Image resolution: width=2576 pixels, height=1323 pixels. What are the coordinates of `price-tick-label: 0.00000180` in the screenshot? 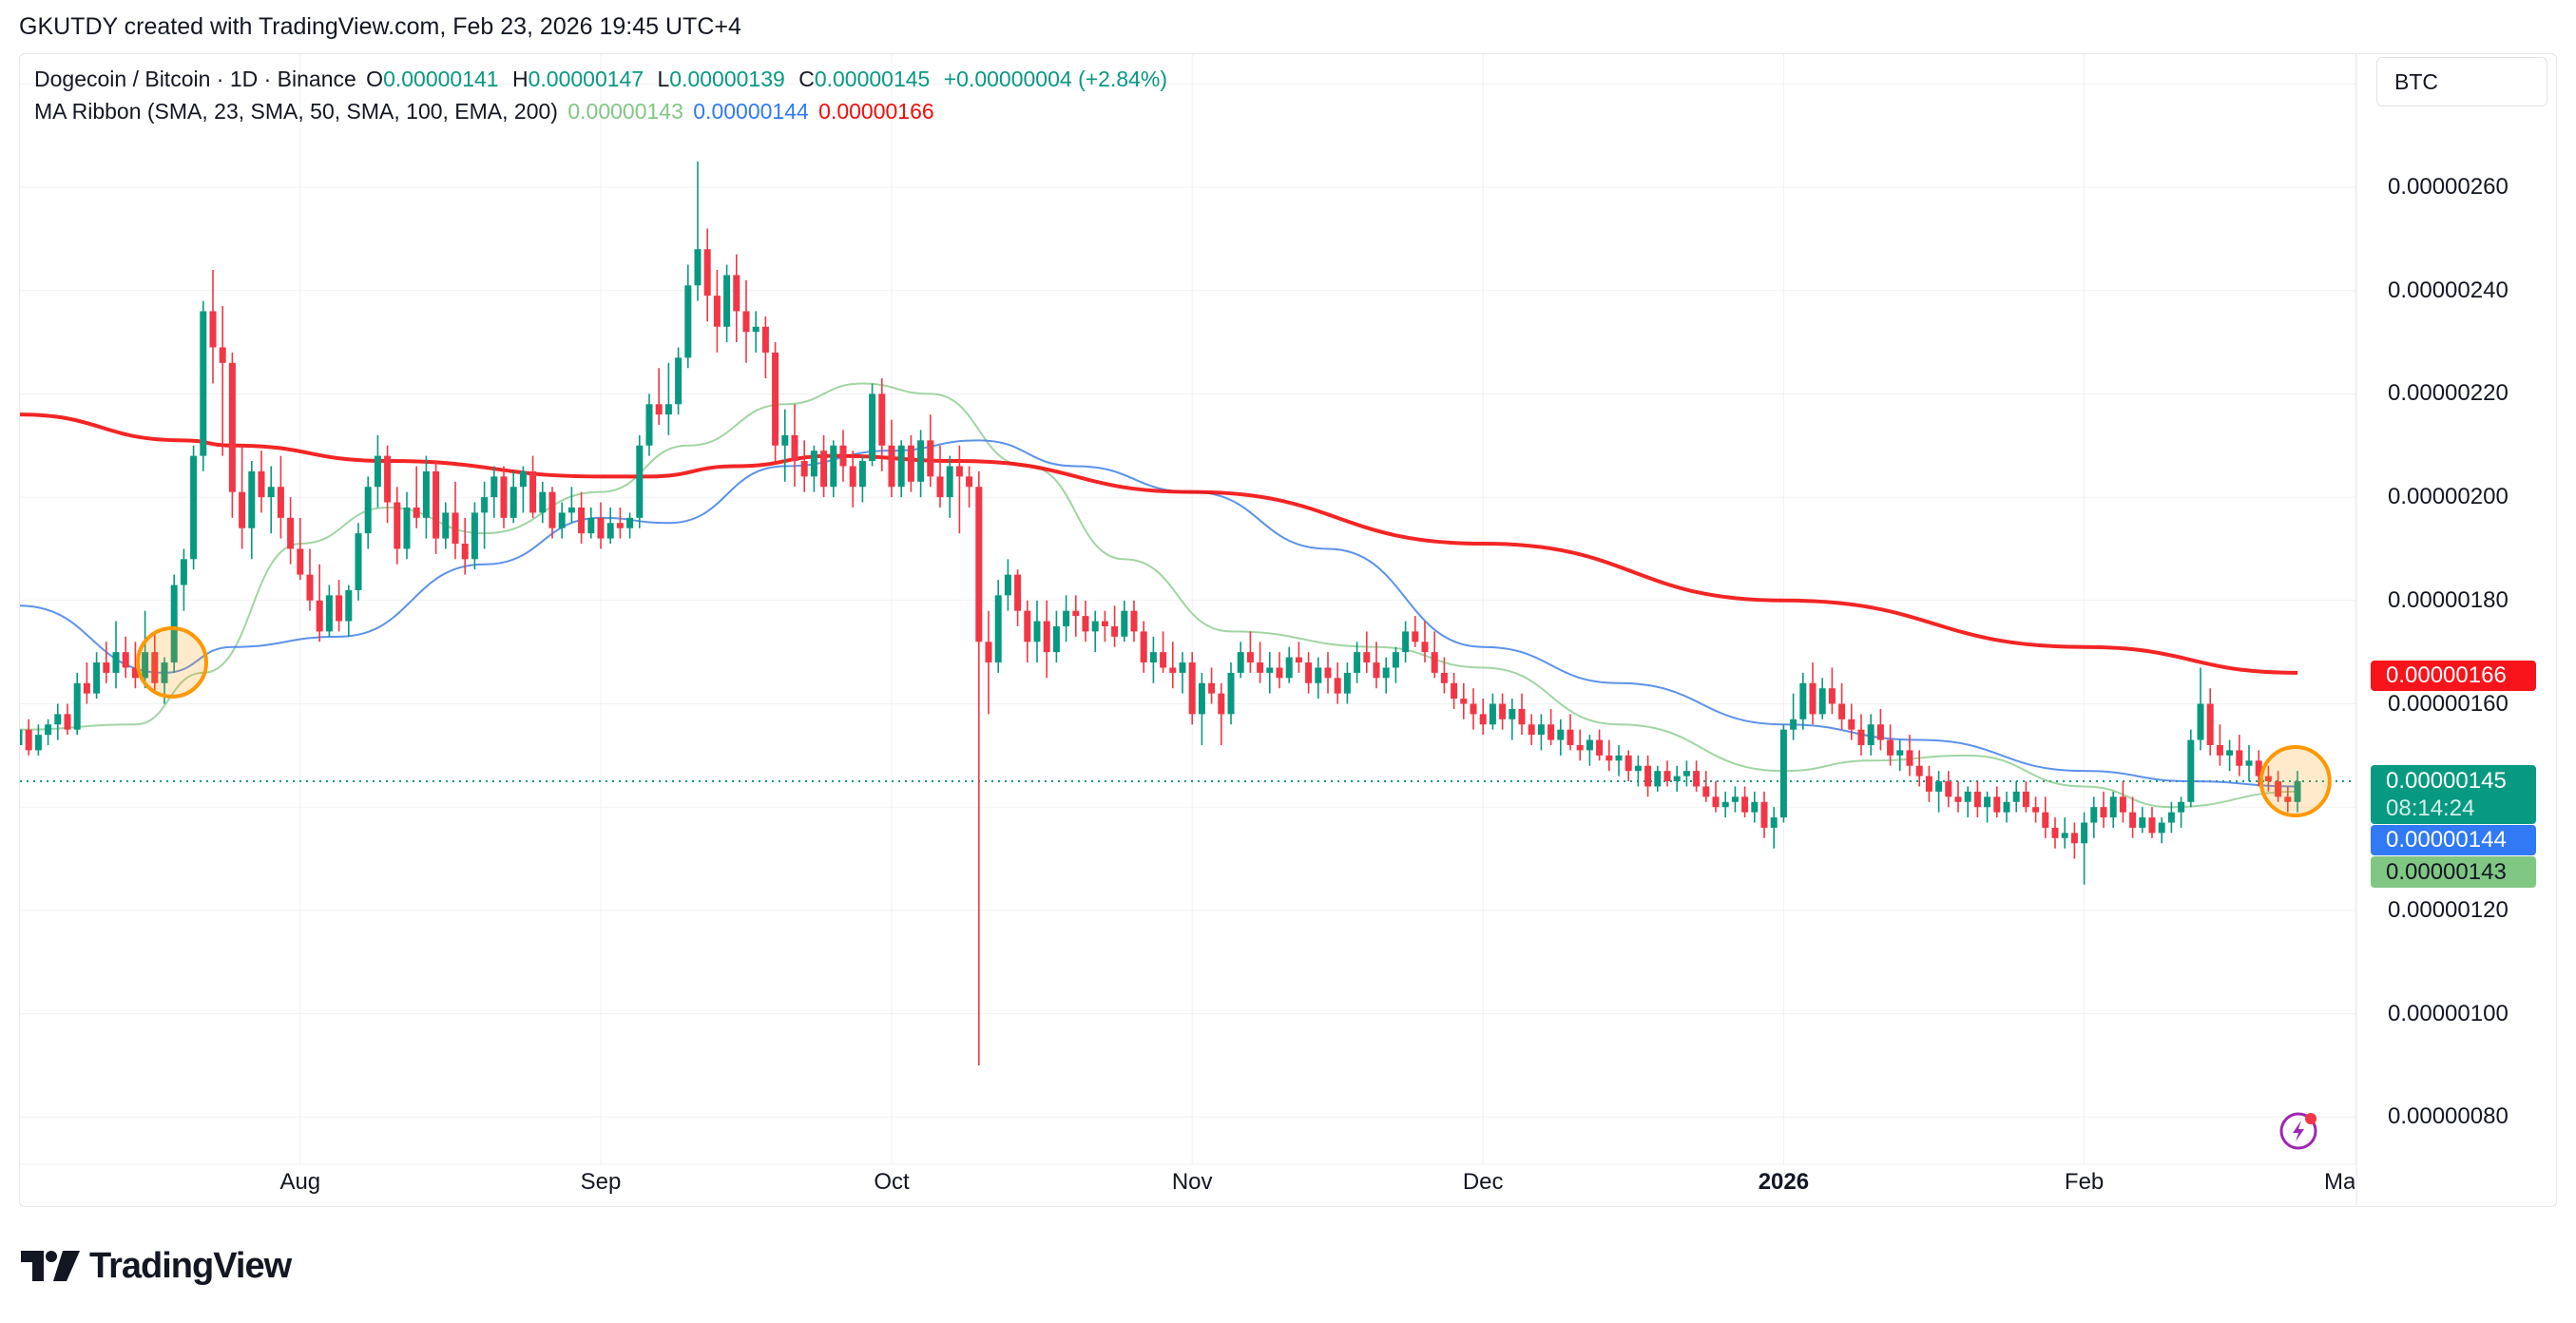 It's located at (2448, 599).